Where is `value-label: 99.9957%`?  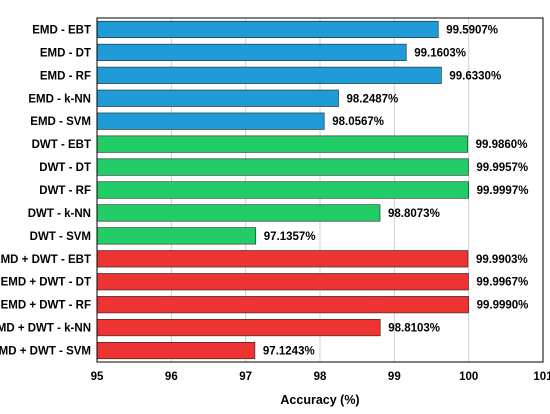
value-label: 99.9957% is located at coordinates (502, 168).